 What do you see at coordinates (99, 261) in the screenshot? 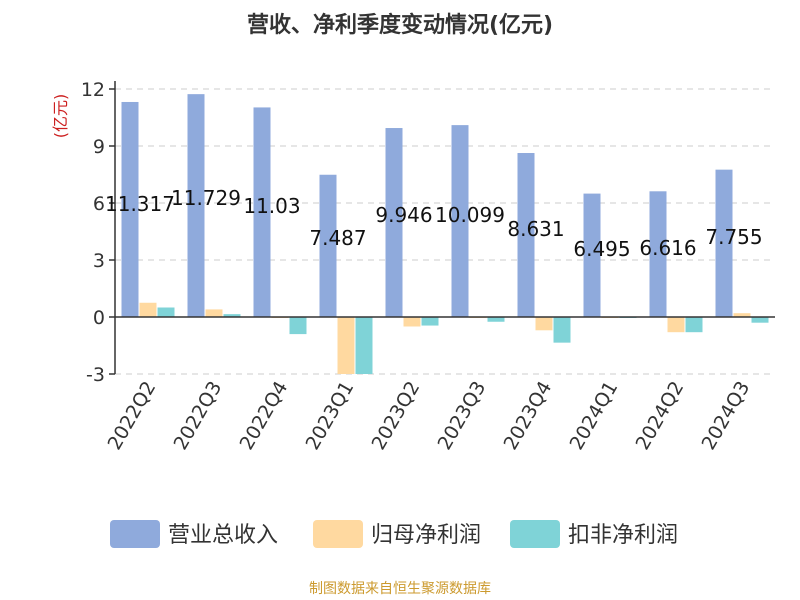
I see `y-tick-label: 3` at bounding box center [99, 261].